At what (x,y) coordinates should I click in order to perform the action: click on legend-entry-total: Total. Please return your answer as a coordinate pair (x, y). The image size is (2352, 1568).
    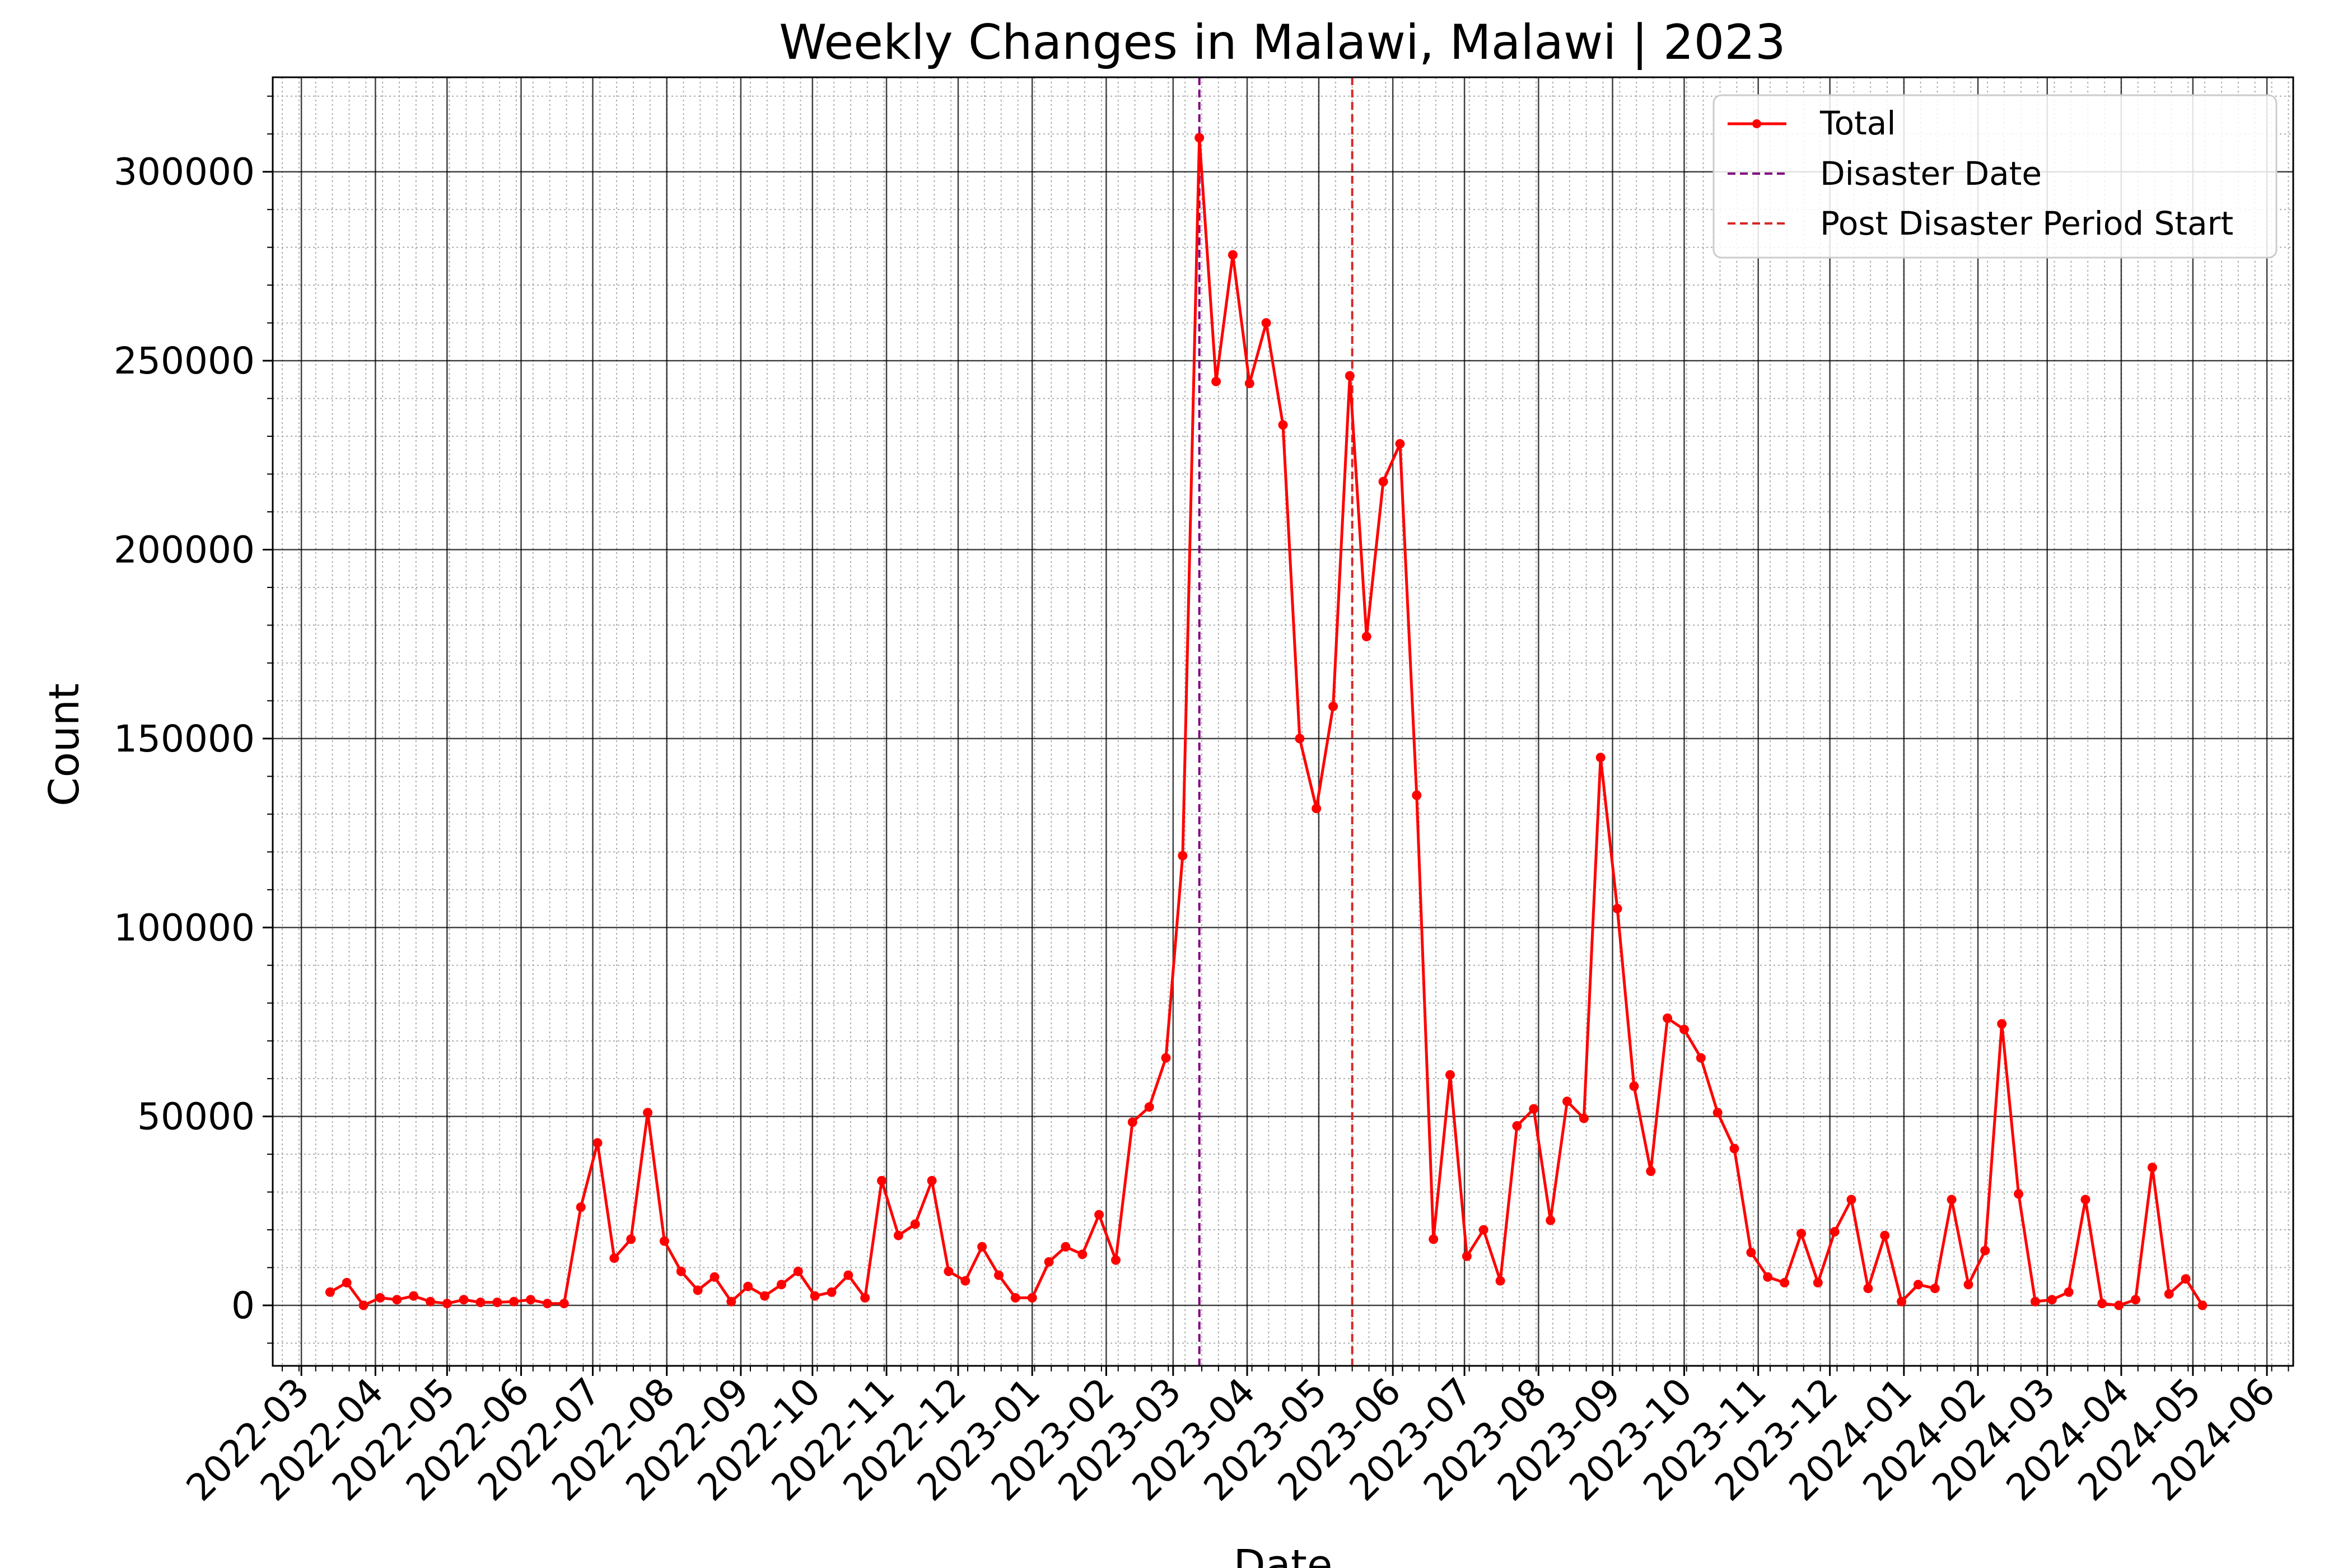
    Looking at the image, I should click on (1812, 123).